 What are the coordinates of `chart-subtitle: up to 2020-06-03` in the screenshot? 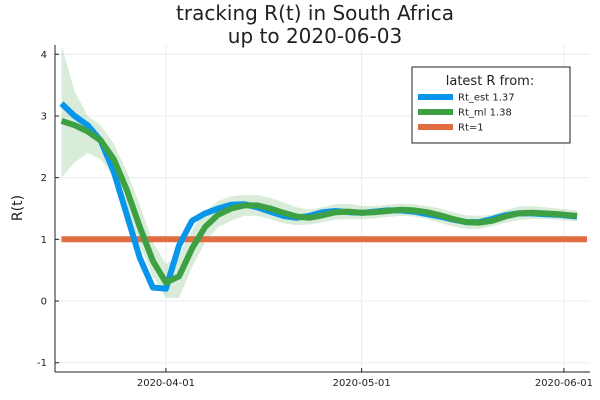 It's located at (315, 36).